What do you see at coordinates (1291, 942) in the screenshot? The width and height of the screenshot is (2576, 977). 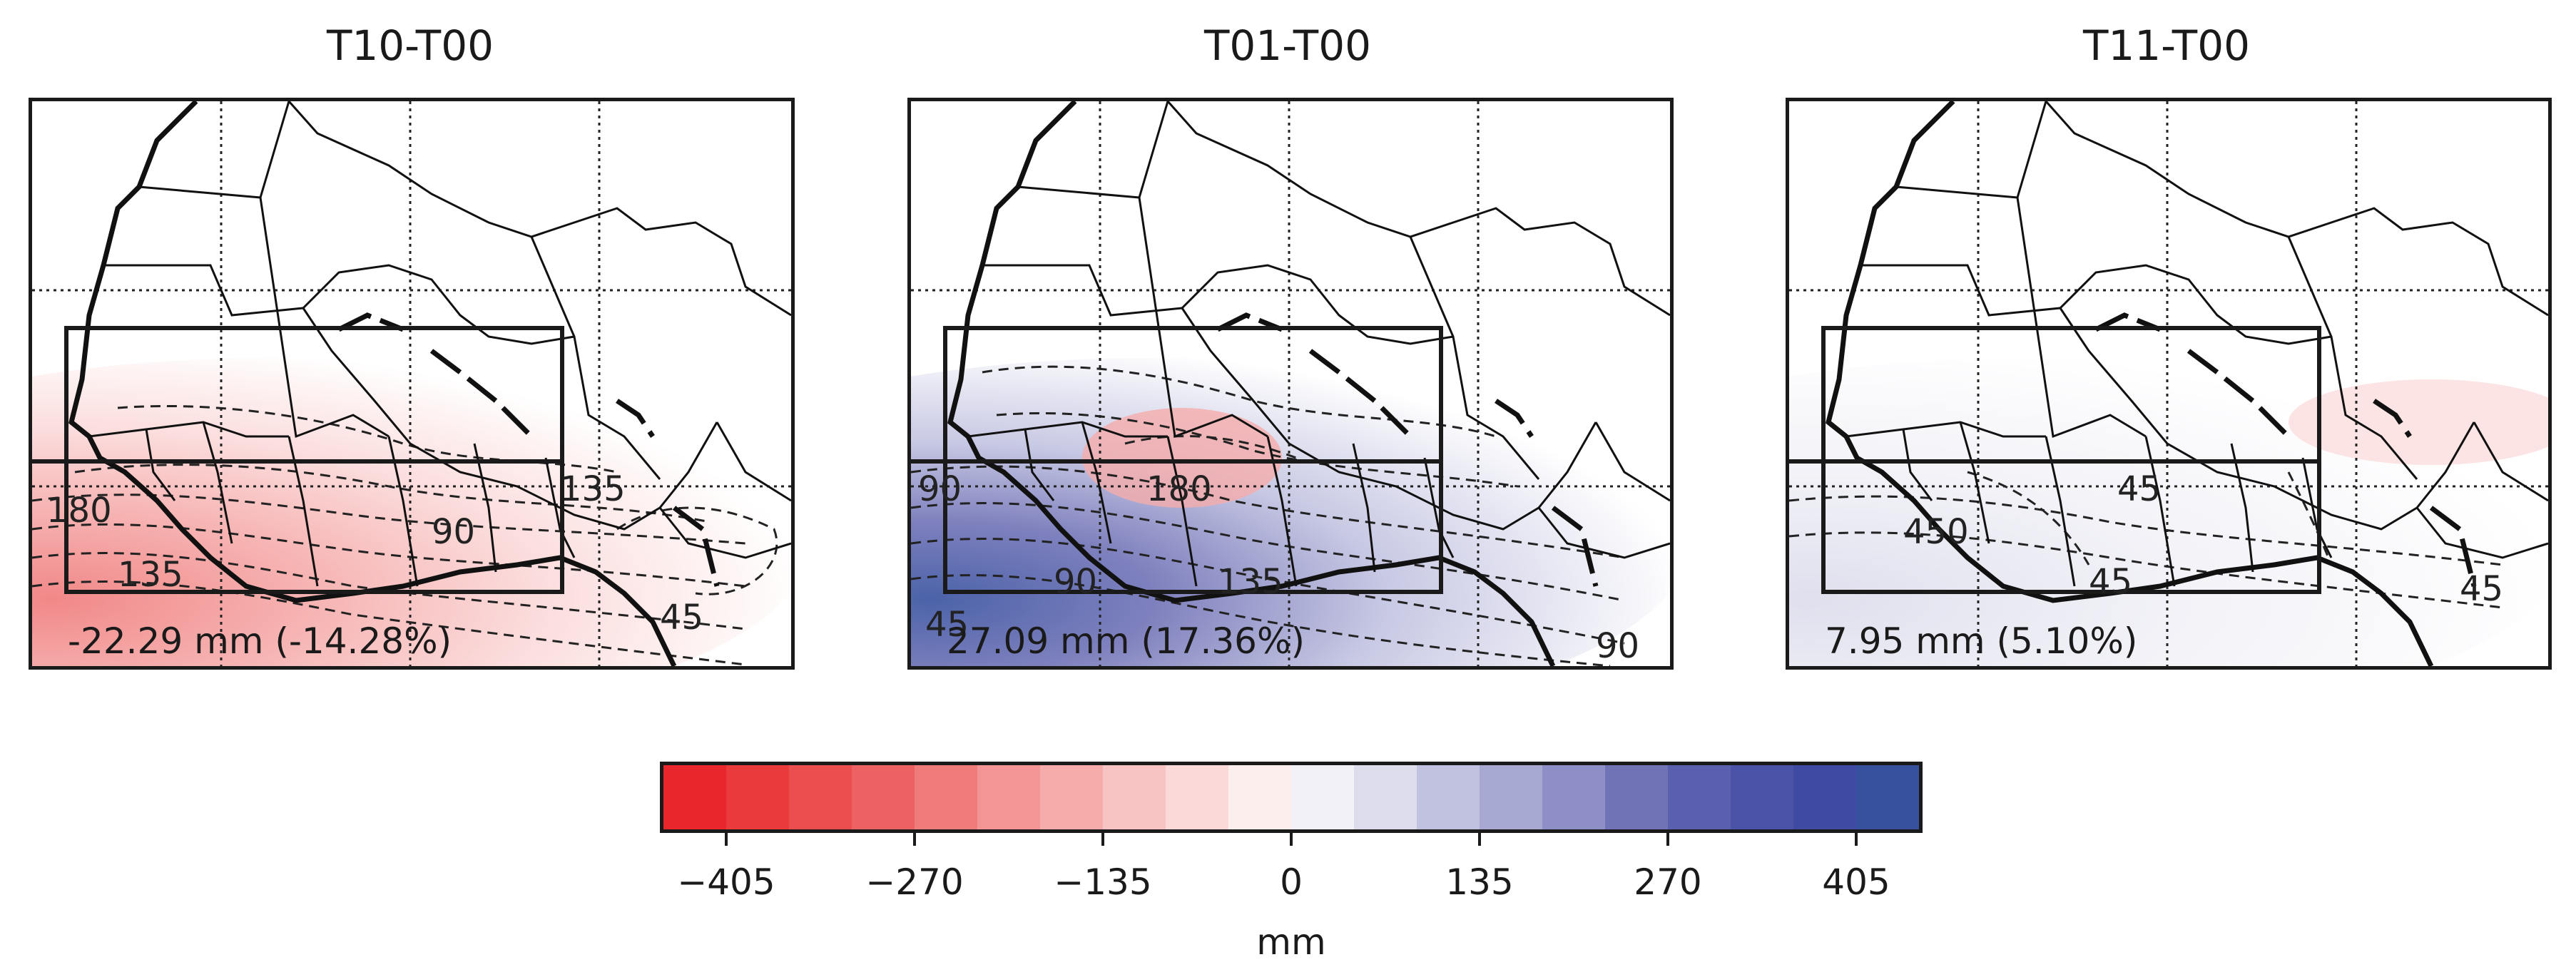 I see `colorbar-unit-label: mm` at bounding box center [1291, 942].